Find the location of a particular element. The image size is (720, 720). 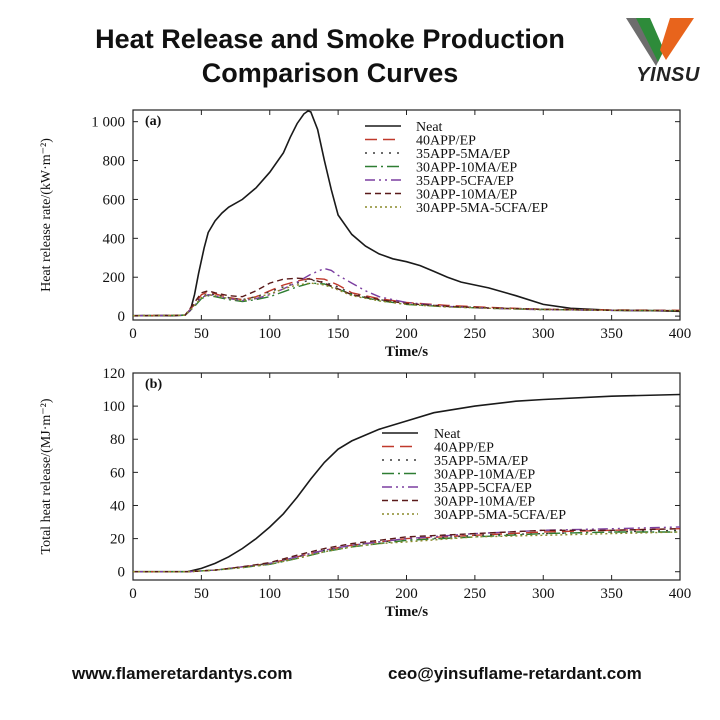

y-tick-label: 800 is located at coordinates (114, 162).